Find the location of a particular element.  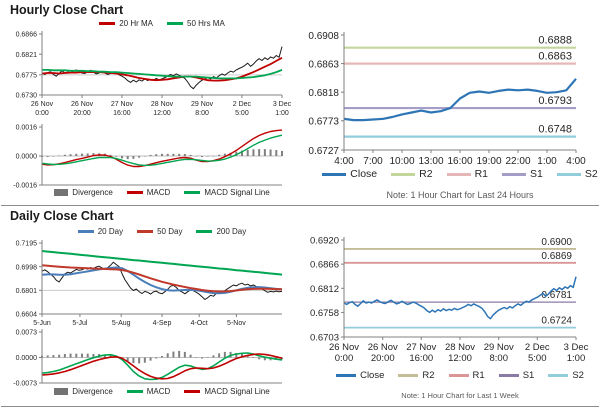

pivot-level-label: 0.6781 is located at coordinates (556, 295).